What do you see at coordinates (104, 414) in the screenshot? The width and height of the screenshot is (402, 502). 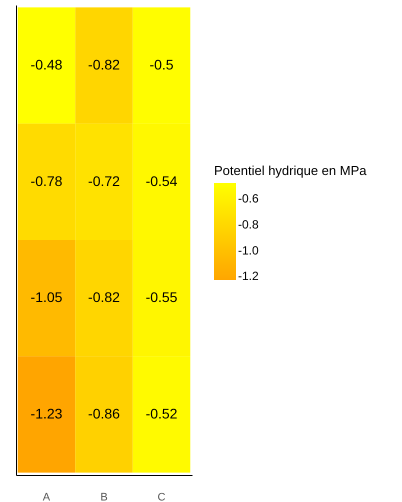 I see `data-label: -0.86` at bounding box center [104, 414].